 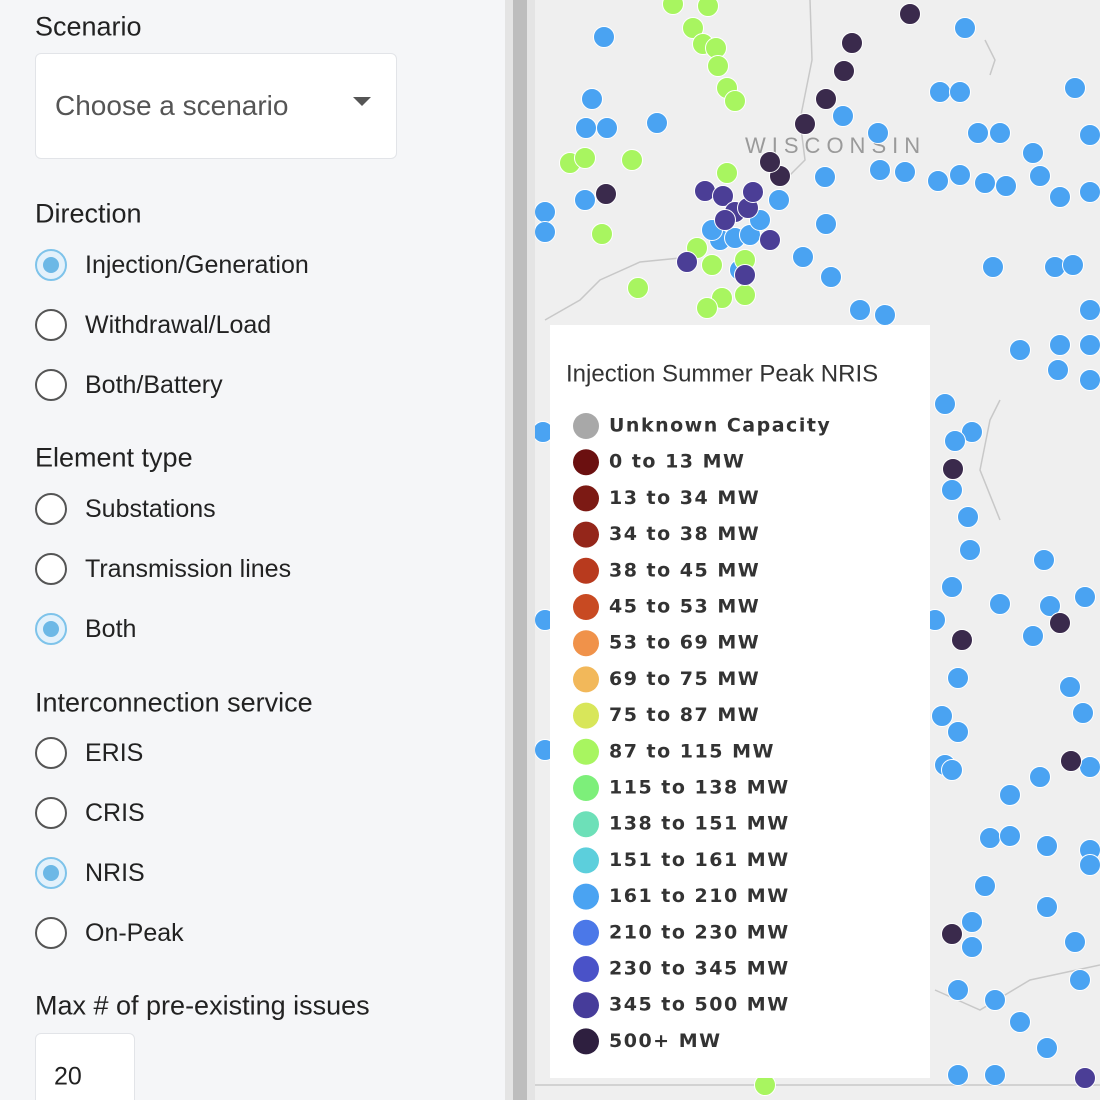 I want to click on radio-option: Withdrawal/Load, so click(x=153, y=325).